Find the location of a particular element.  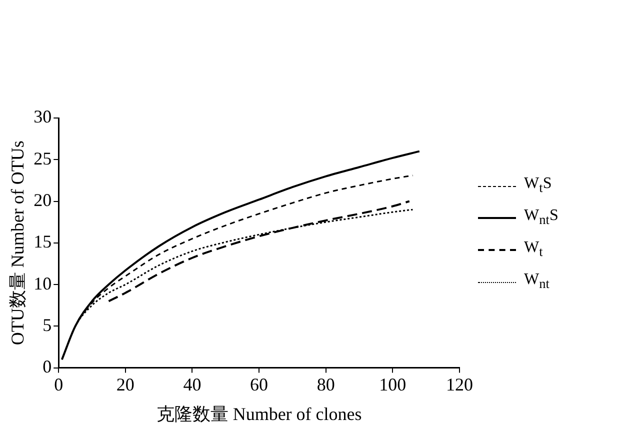

y-tick-label: 5 is located at coordinates (47, 324).